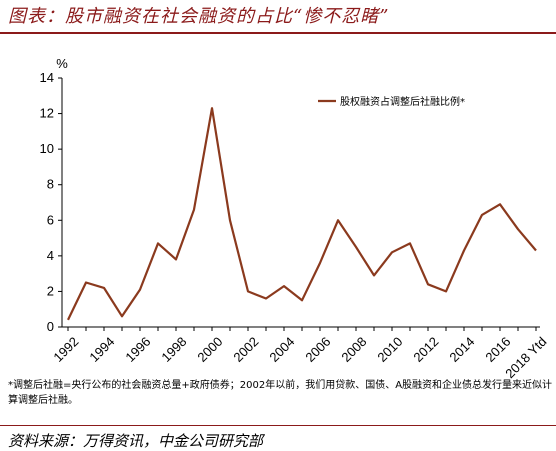  What do you see at coordinates (62, 63) in the screenshot?
I see `y-axis-label: %` at bounding box center [62, 63].